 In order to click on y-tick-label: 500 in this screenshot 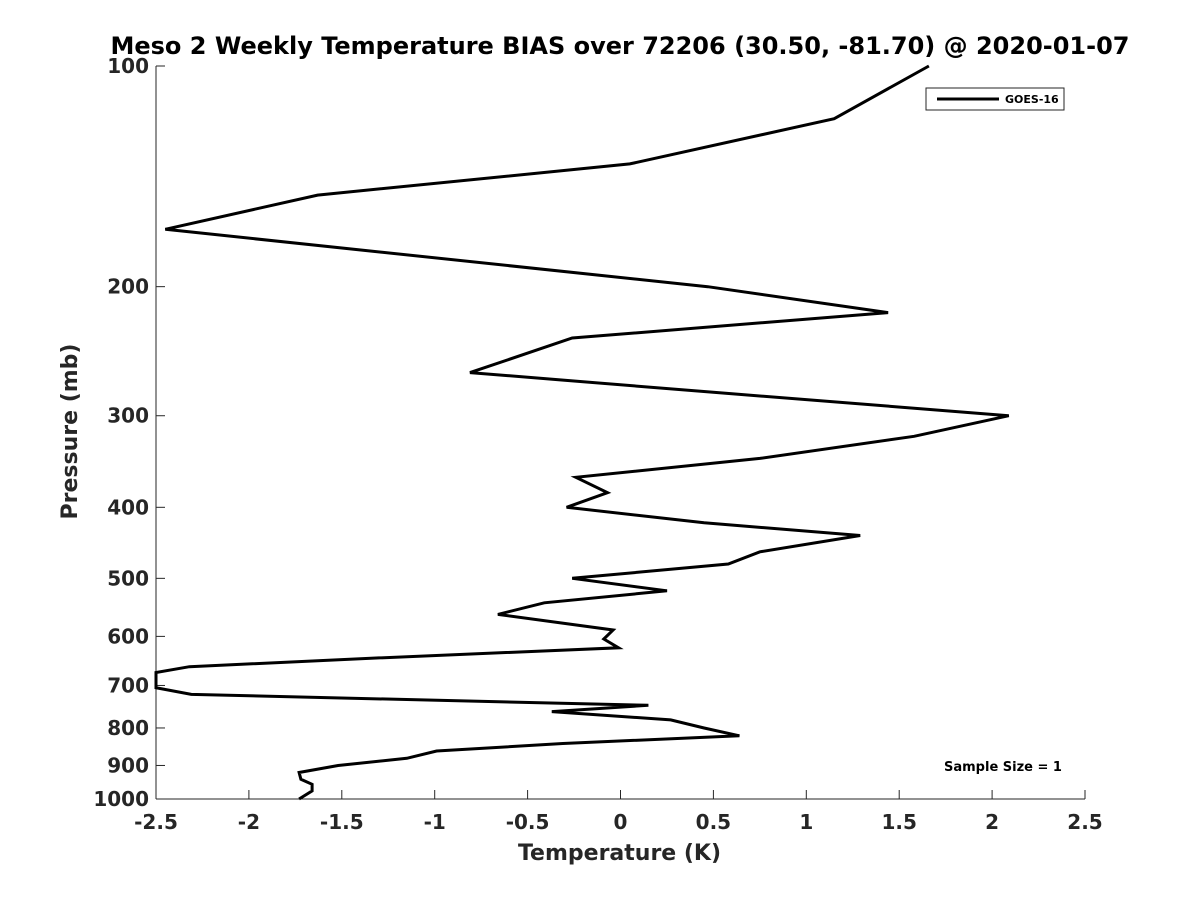, I will do `click(128, 578)`.